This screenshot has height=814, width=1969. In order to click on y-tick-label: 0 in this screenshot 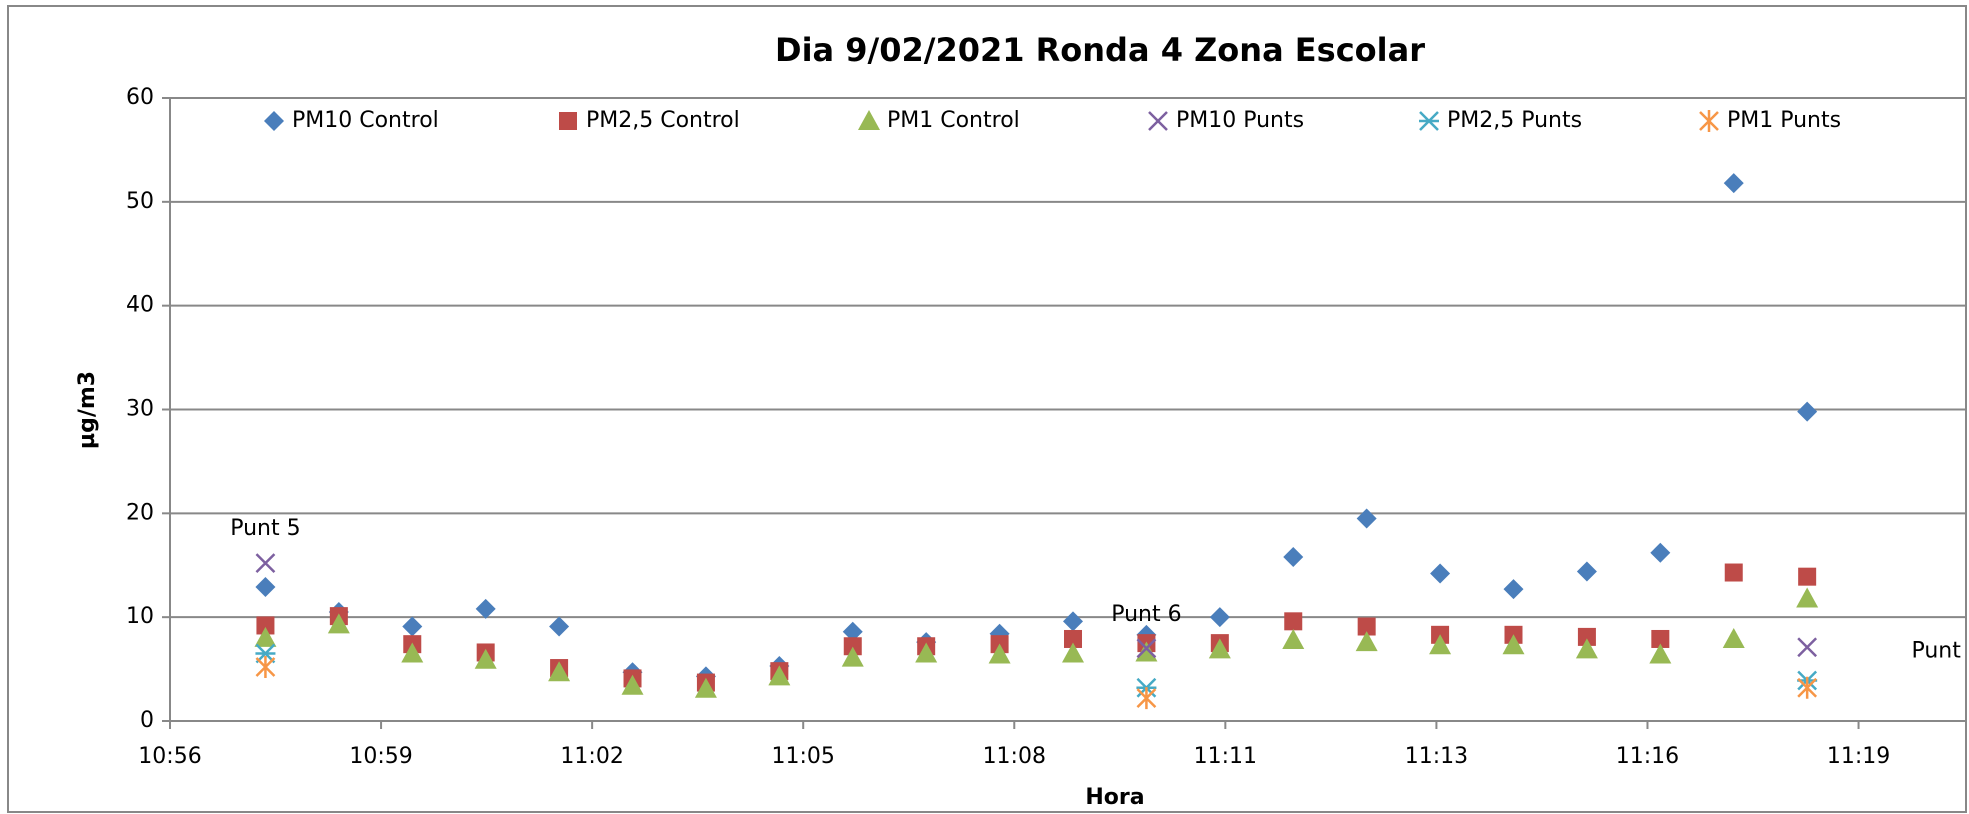, I will do `click(147, 720)`.